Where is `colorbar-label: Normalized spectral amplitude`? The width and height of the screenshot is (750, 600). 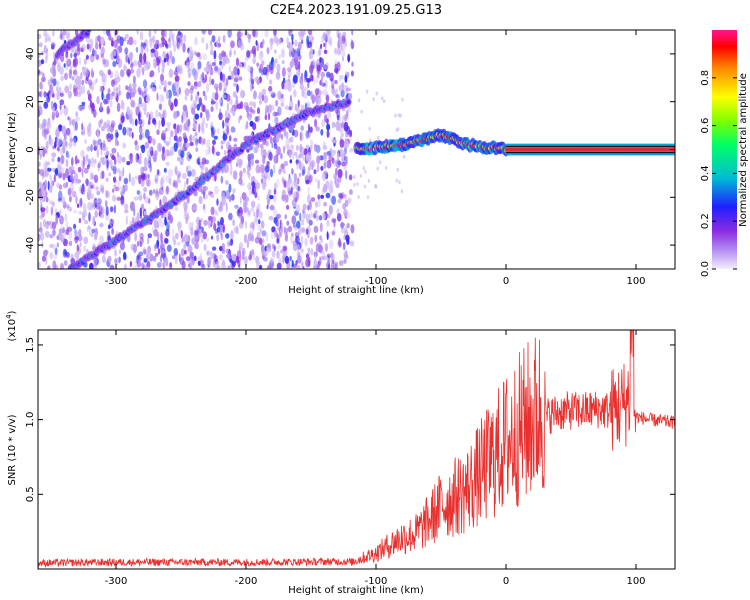
colorbar-label: Normalized spectral amplitude is located at coordinates (743, 150).